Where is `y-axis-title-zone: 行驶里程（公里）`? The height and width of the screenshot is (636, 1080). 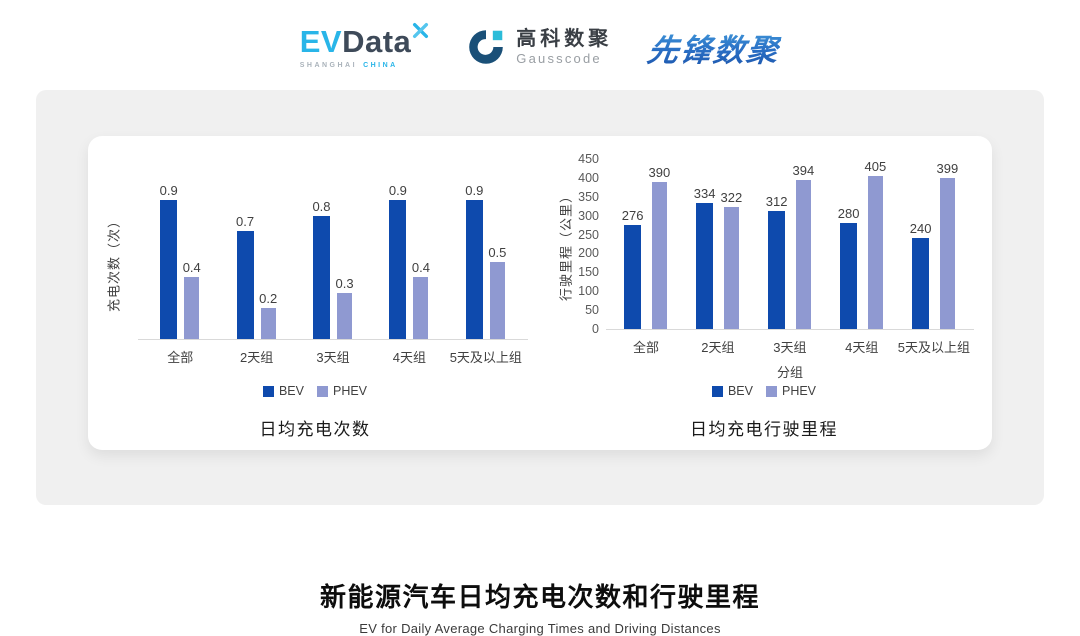 y-axis-title-zone: 行驶里程（公里） is located at coordinates (565, 245).